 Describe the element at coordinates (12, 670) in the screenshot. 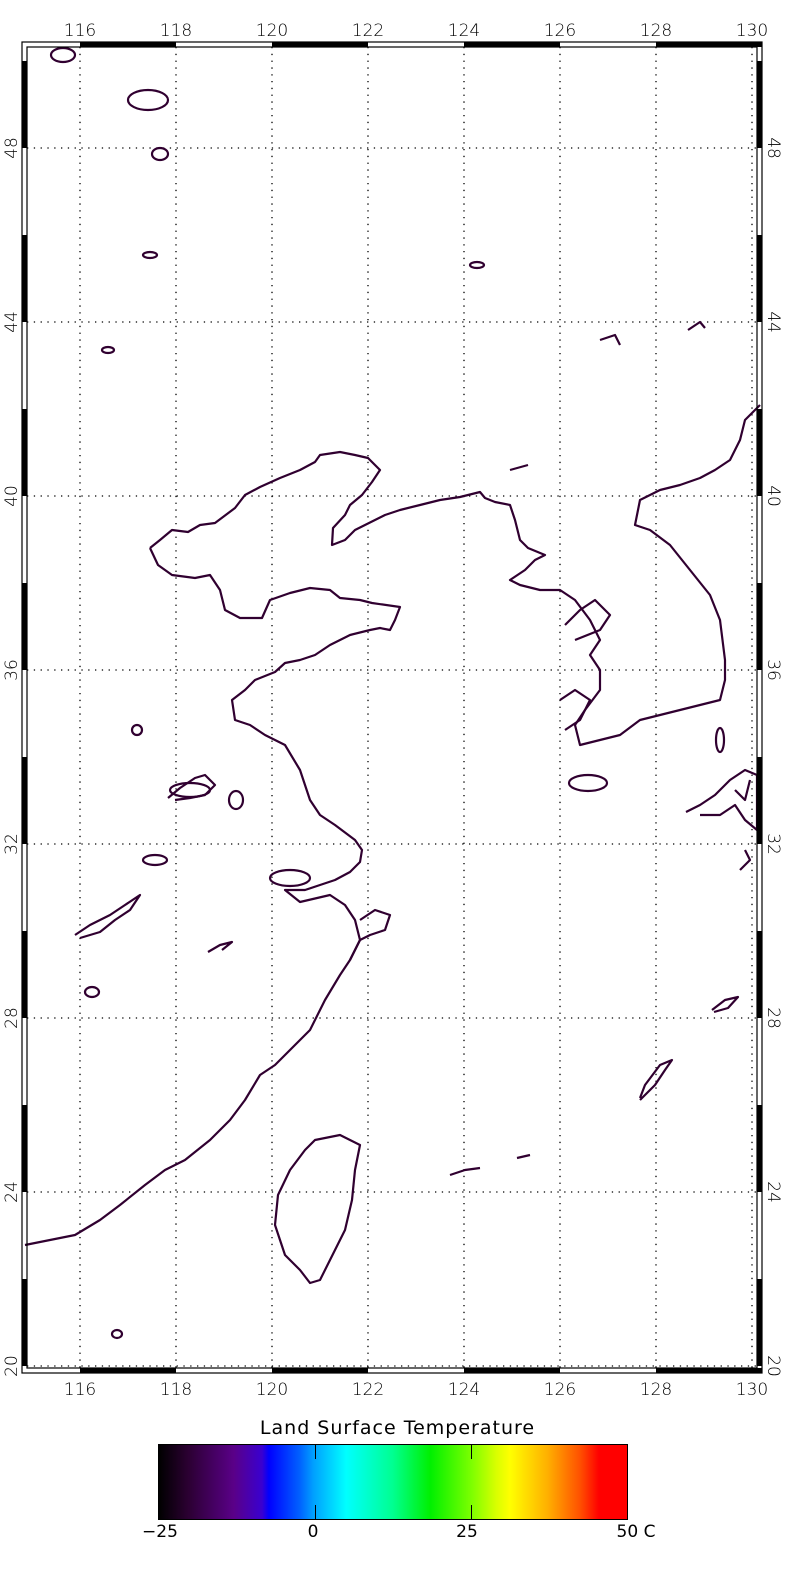

I see `lat-label-left: 36` at that location.